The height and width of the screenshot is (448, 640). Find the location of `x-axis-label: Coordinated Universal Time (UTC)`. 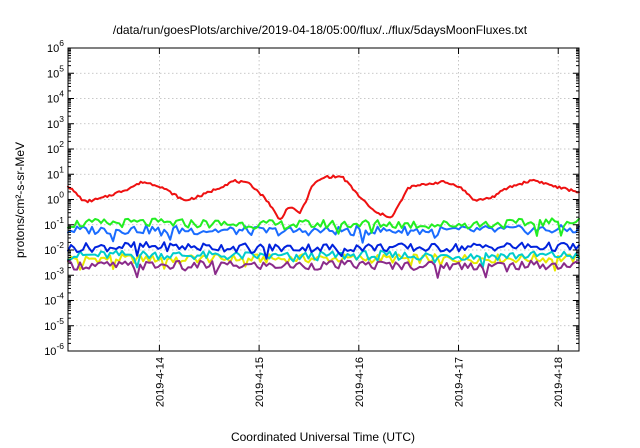

x-axis-label: Coordinated Universal Time (UTC) is located at coordinates (323, 437).